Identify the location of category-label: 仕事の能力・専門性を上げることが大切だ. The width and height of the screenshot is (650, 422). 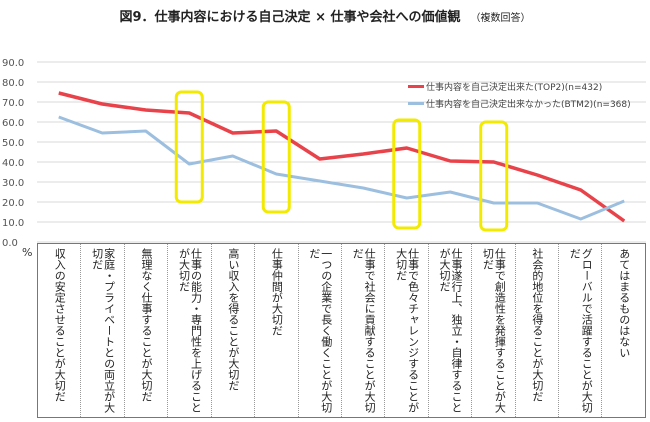
(190, 330).